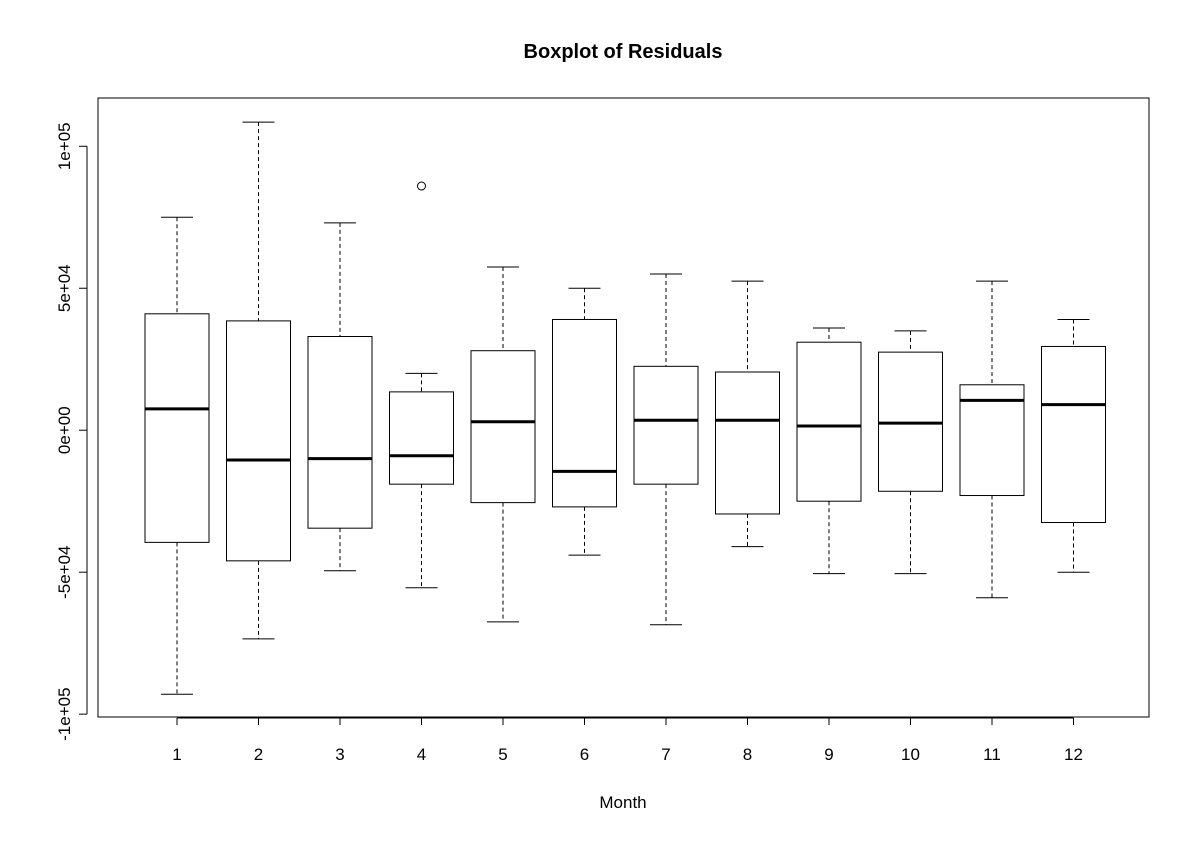 This screenshot has width=1200, height=845. I want to click on y-tick-label: 1e+05, so click(64, 146).